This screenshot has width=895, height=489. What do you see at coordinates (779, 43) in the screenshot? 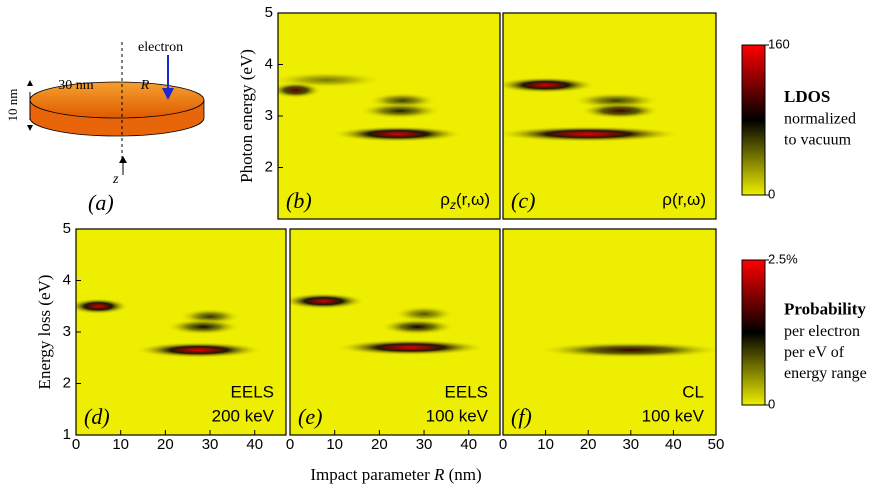
I see `colorbar-tick-label: 160` at bounding box center [779, 43].